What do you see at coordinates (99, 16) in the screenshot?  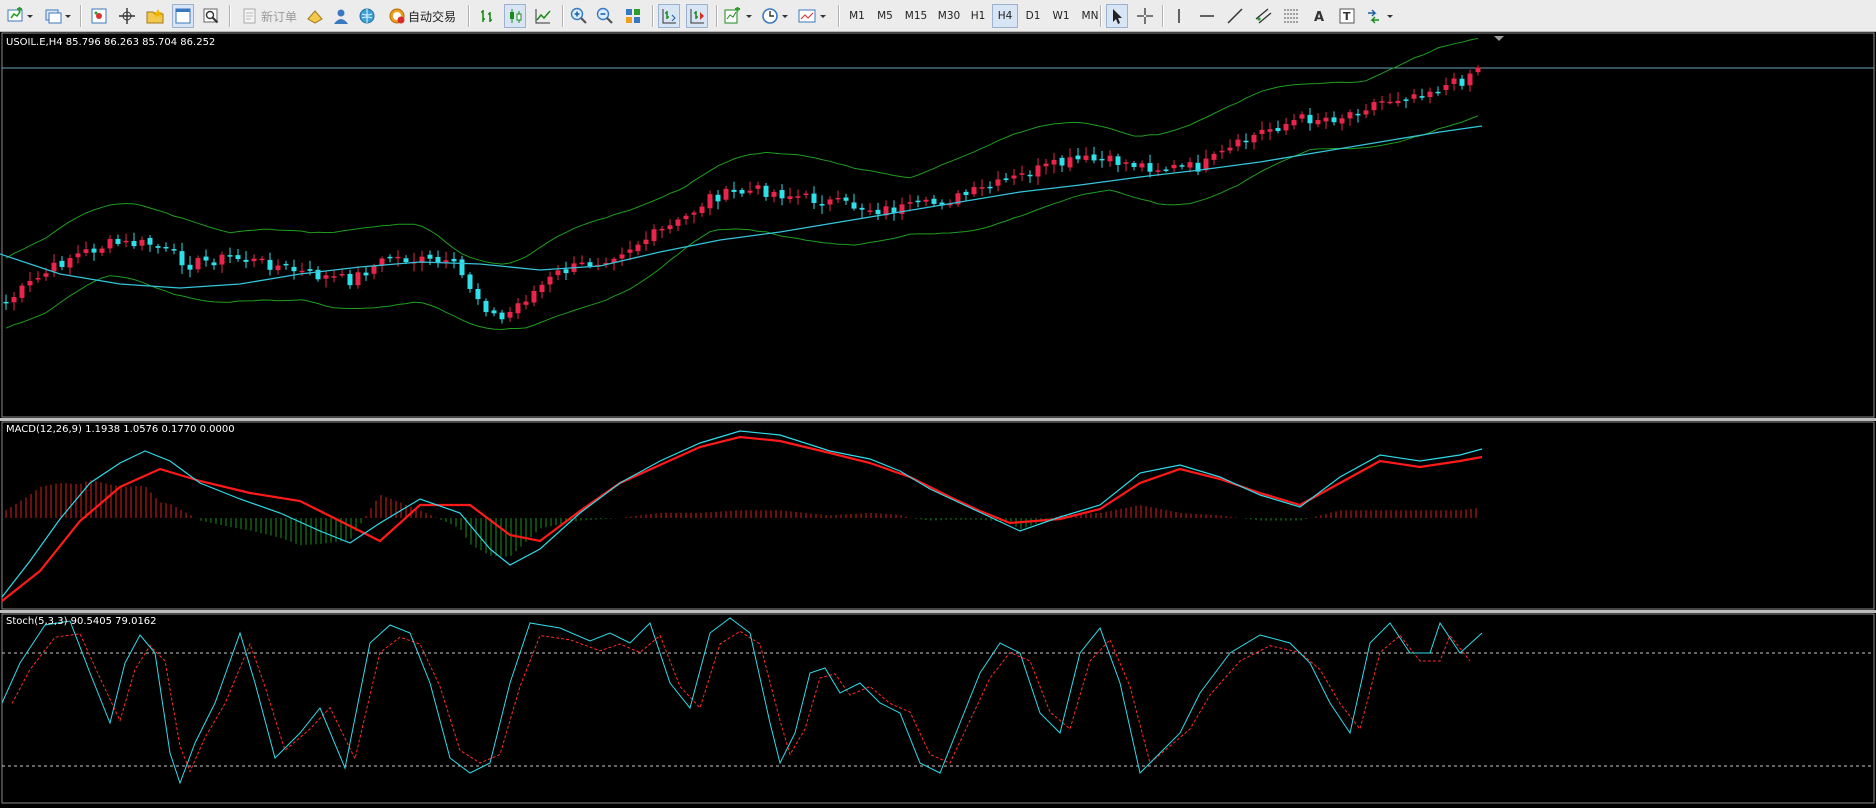 I see `market-watch-button` at bounding box center [99, 16].